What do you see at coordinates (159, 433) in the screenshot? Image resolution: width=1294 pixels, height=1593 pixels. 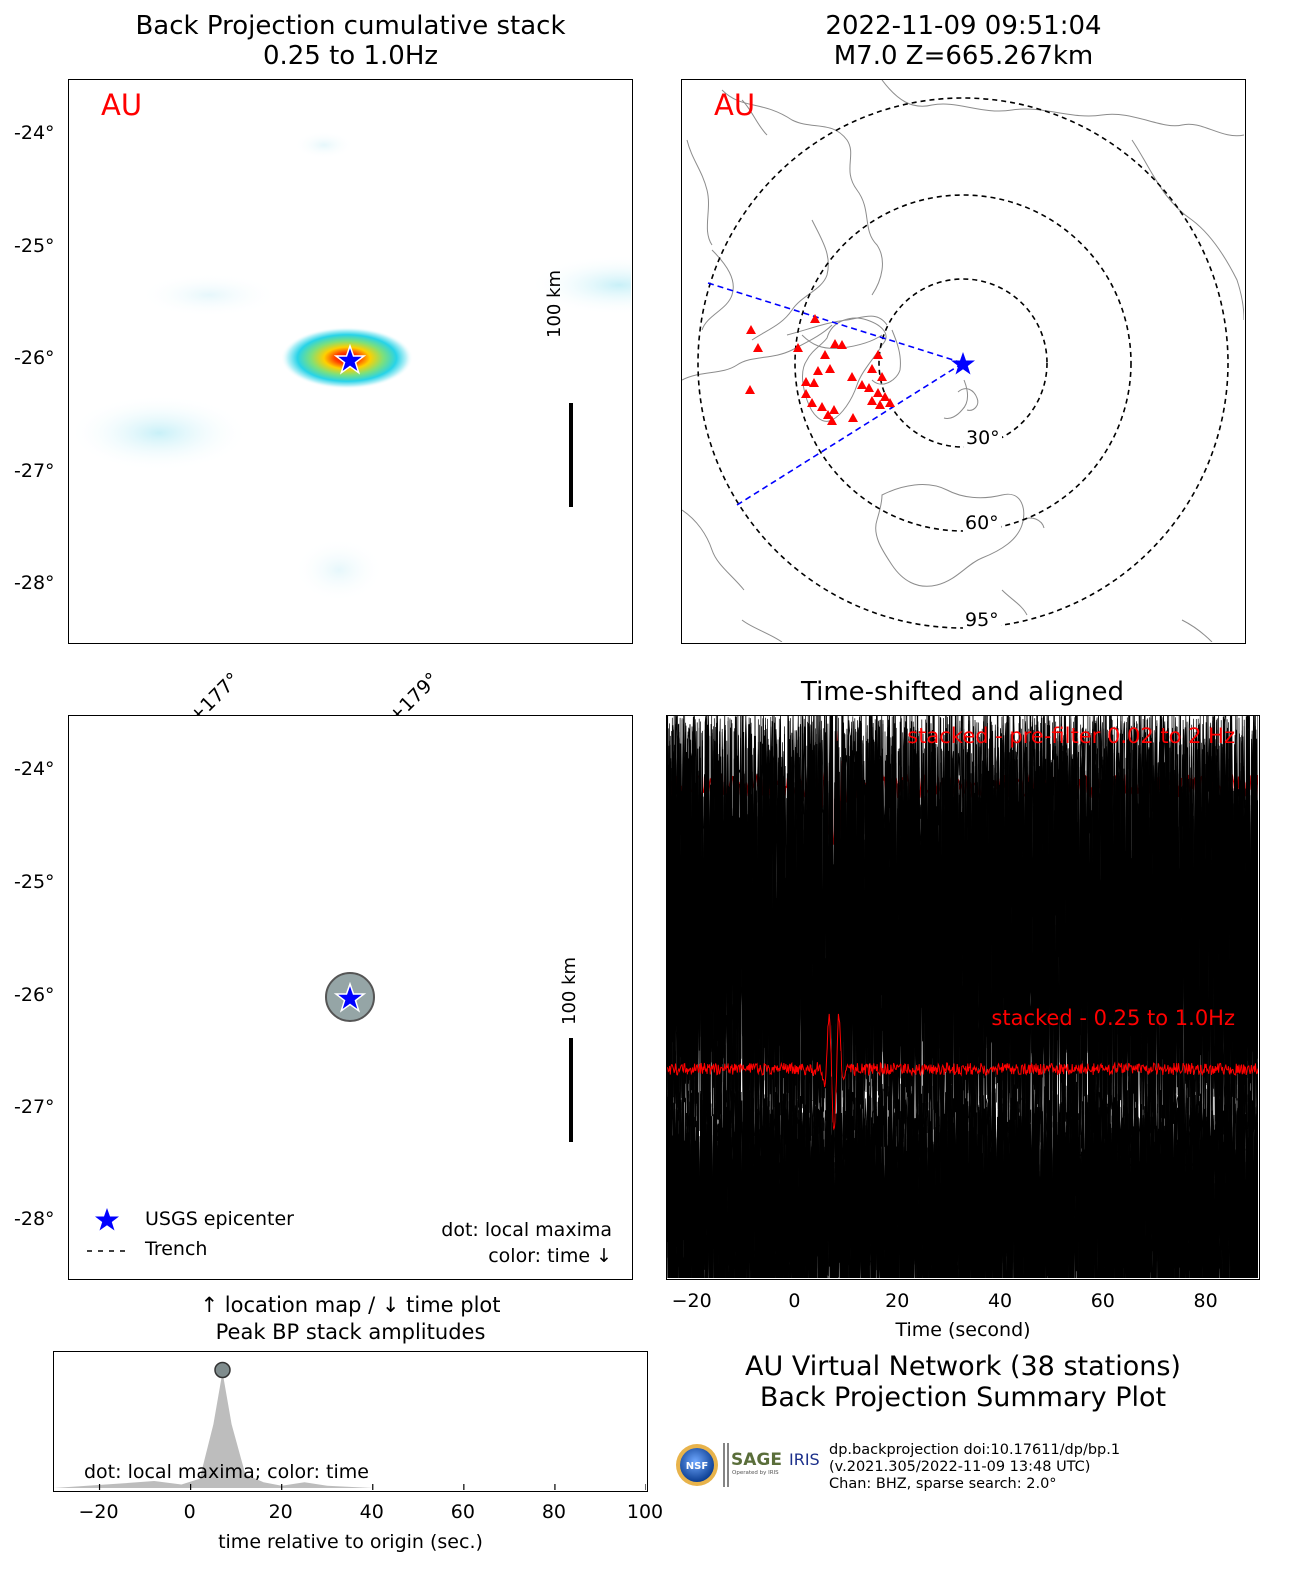 I see `bp-blob-west` at bounding box center [159, 433].